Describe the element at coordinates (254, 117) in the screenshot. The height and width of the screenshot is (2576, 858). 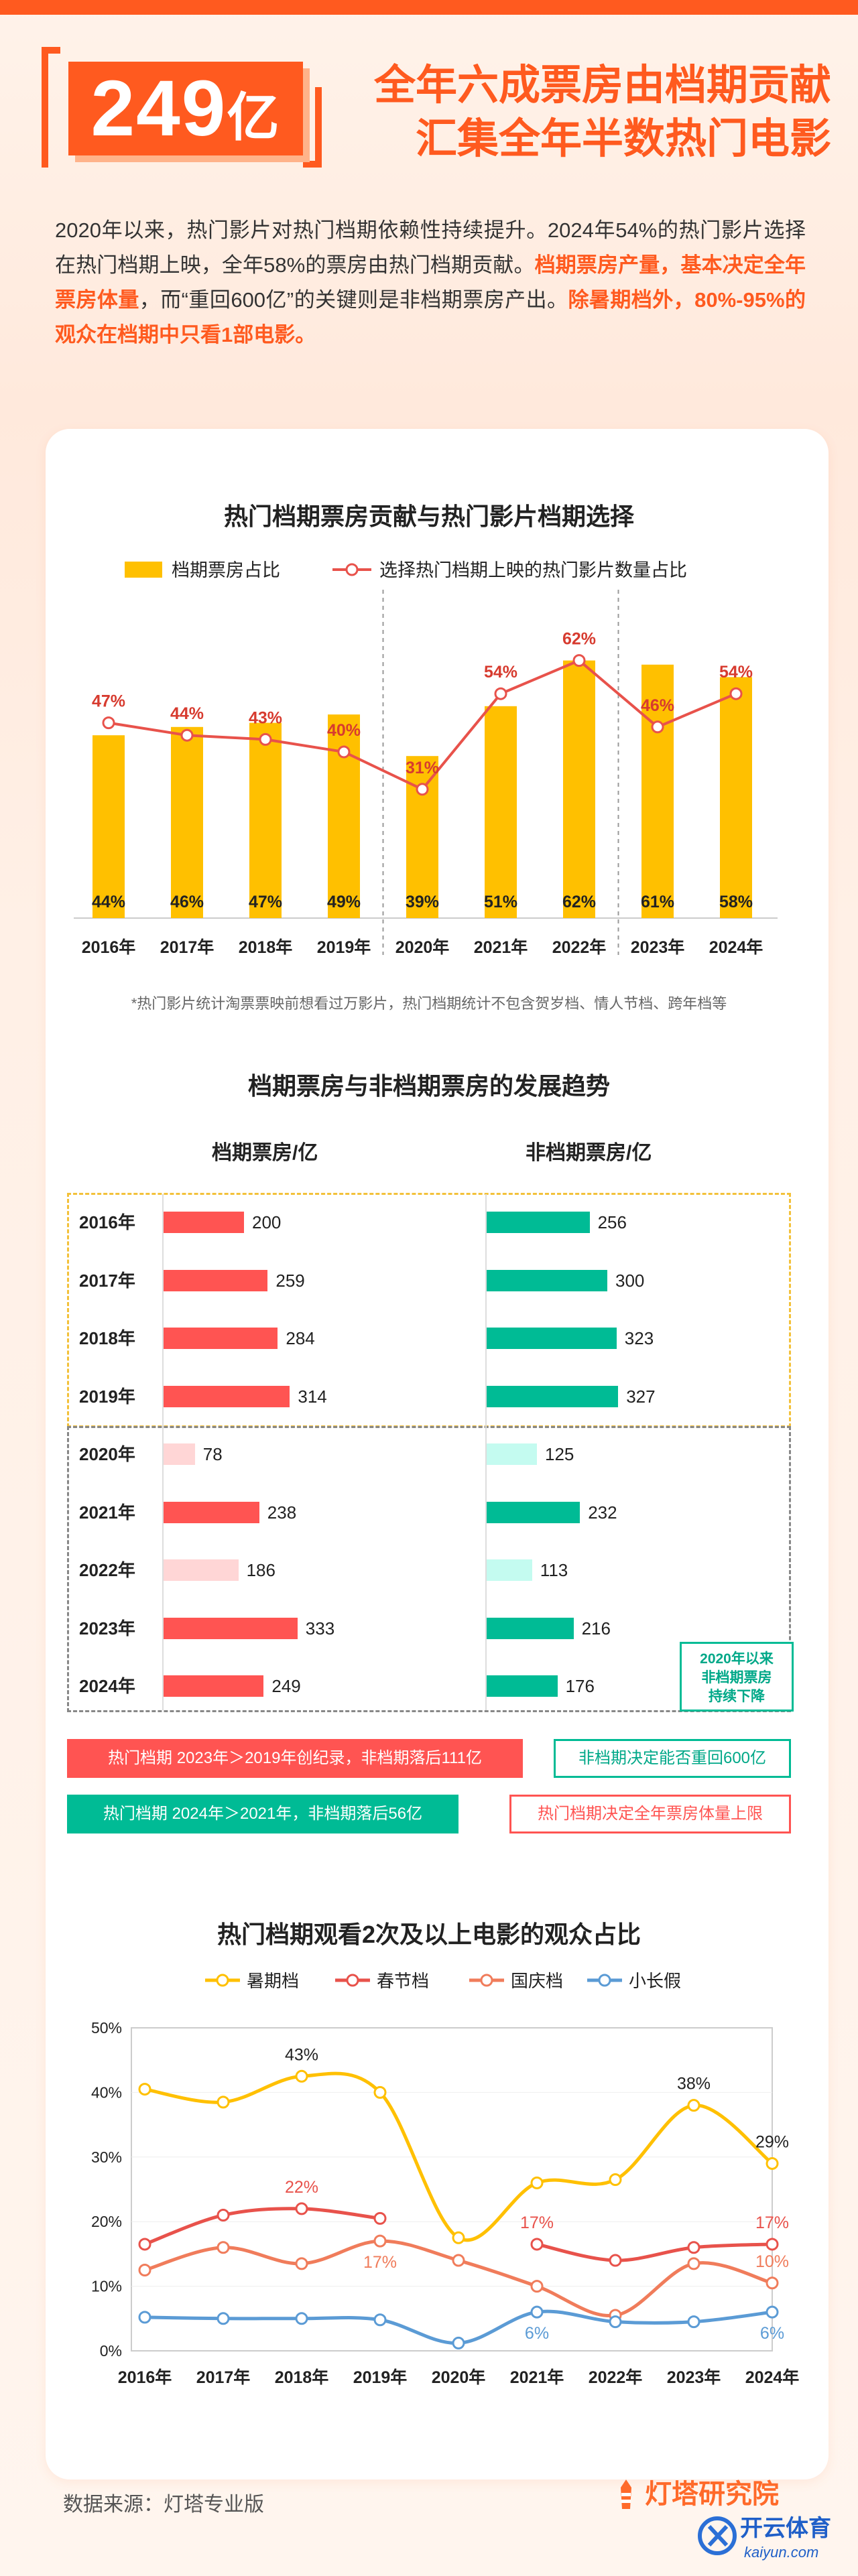
I see `hero-number-unit: 亿` at that location.